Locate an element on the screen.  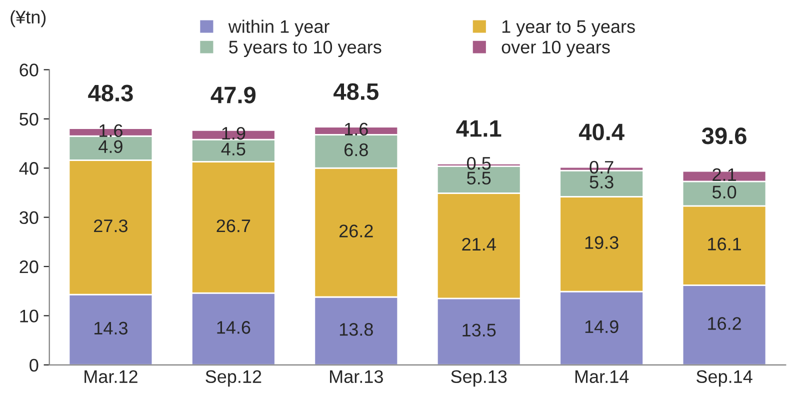
x-tick-label: Sep.13 is located at coordinates (479, 378).